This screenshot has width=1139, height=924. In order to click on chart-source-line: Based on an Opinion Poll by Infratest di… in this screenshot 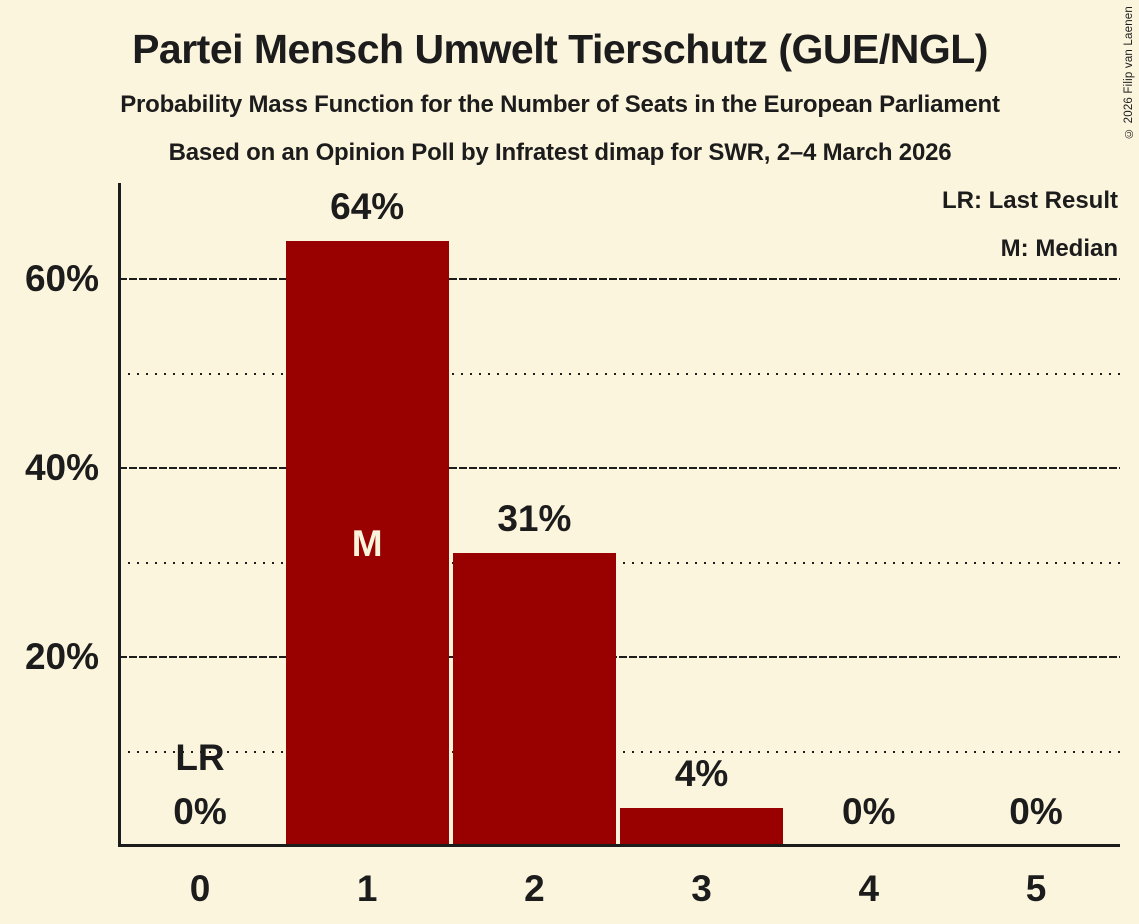, I will do `click(560, 152)`.